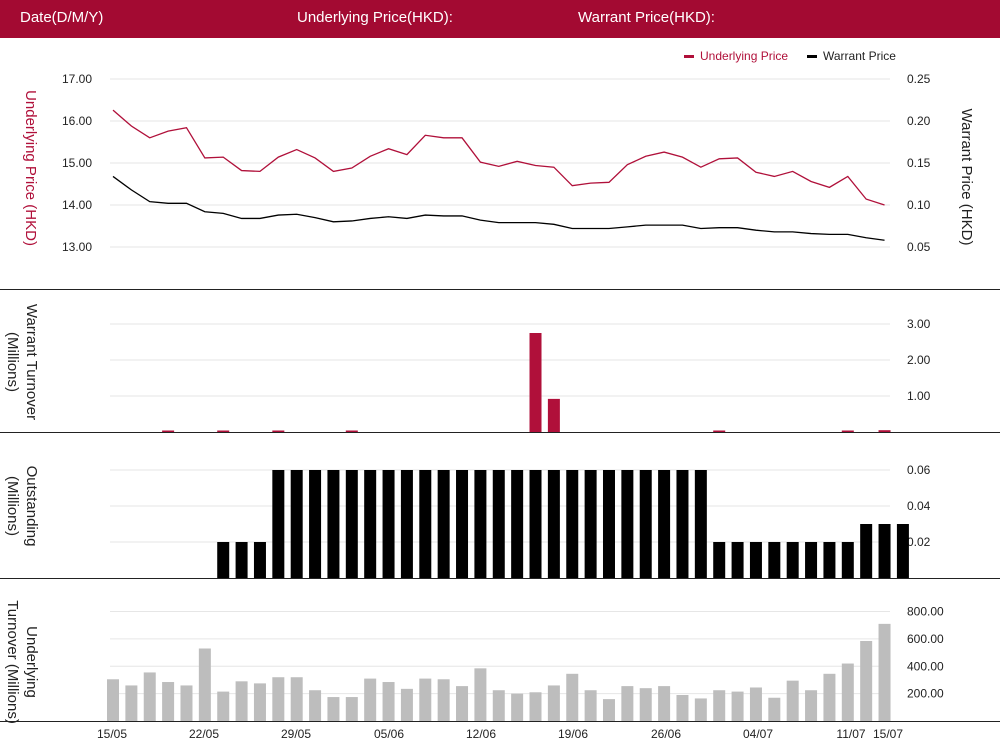 The width and height of the screenshot is (1000, 751). I want to click on y-tick-label: 400.00, so click(925, 666).